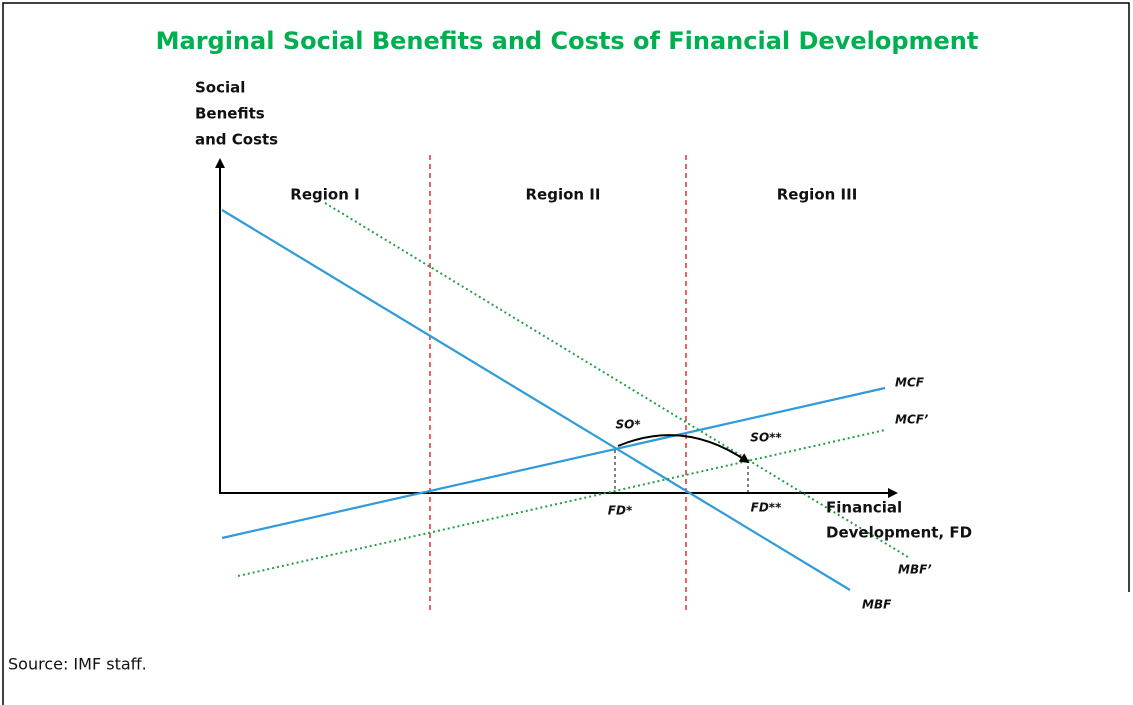 This screenshot has width=1133, height=705. What do you see at coordinates (766, 438) in the screenshot?
I see `point-label: SO**` at bounding box center [766, 438].